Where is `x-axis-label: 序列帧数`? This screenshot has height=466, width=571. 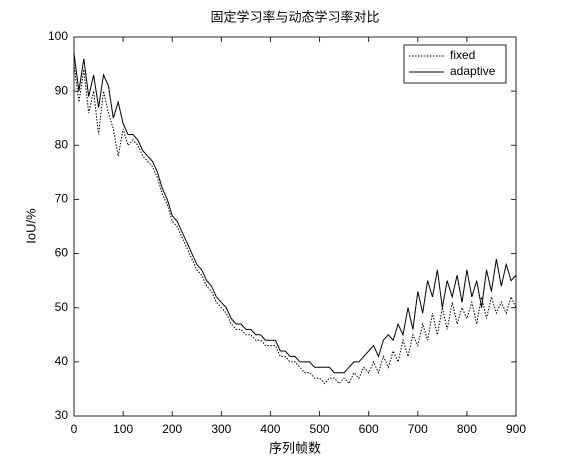
x-axis-label: 序列帧数 is located at coordinates (295, 447).